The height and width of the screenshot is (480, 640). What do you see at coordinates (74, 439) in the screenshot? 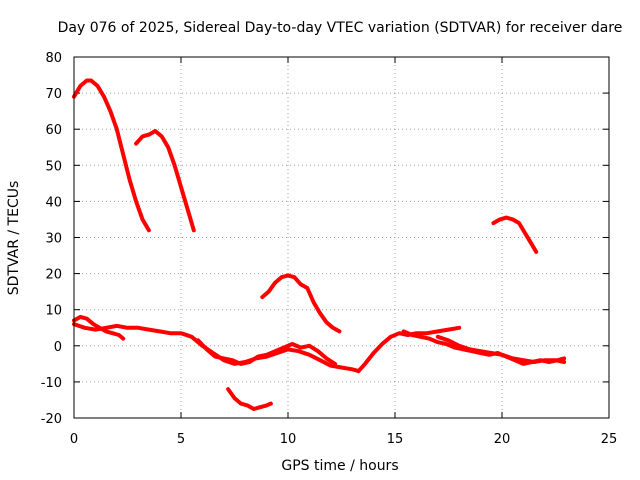
I see `x-tick-label: 0` at bounding box center [74, 439].